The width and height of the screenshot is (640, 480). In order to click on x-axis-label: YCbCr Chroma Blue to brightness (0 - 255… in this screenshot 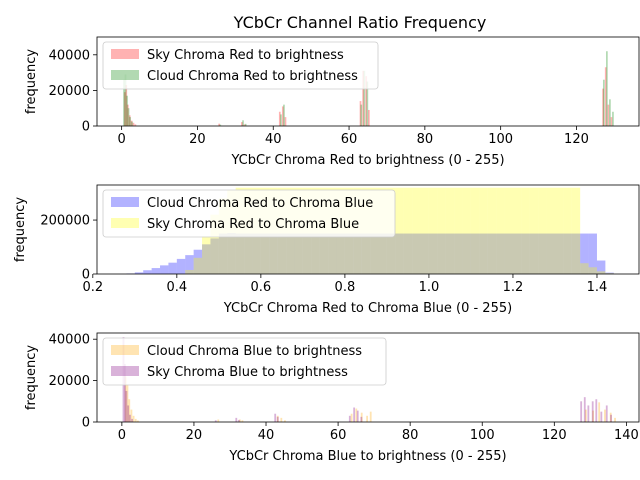, I will do `click(367, 456)`.